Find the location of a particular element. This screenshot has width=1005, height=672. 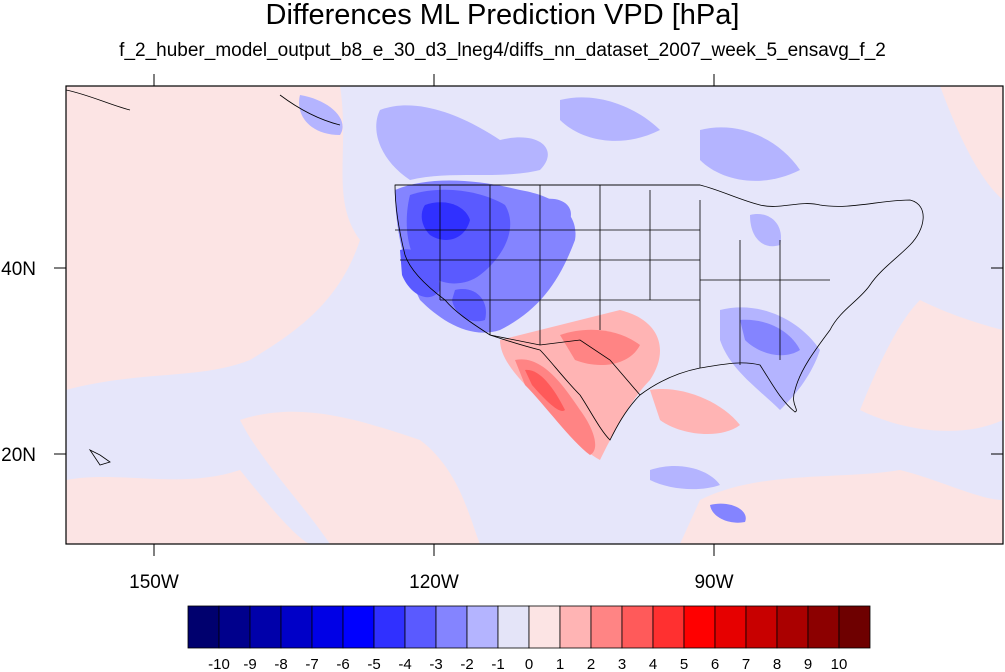

colorbar-label: 5 is located at coordinates (684, 664).